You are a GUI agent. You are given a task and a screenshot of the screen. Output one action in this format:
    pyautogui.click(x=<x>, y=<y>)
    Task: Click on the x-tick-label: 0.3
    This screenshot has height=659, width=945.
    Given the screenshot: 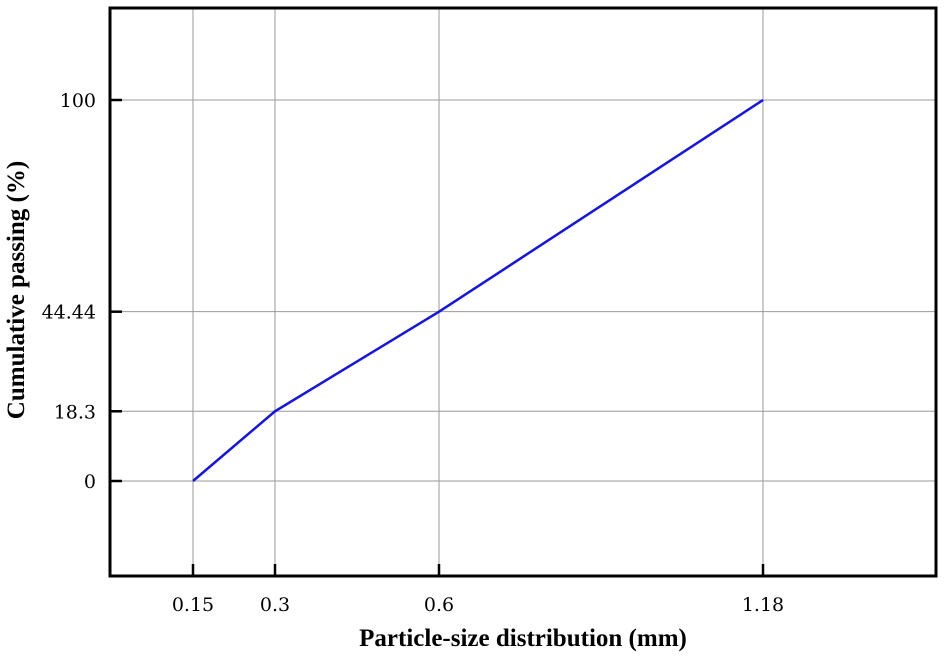 What is the action you would take?
    pyautogui.click(x=275, y=605)
    